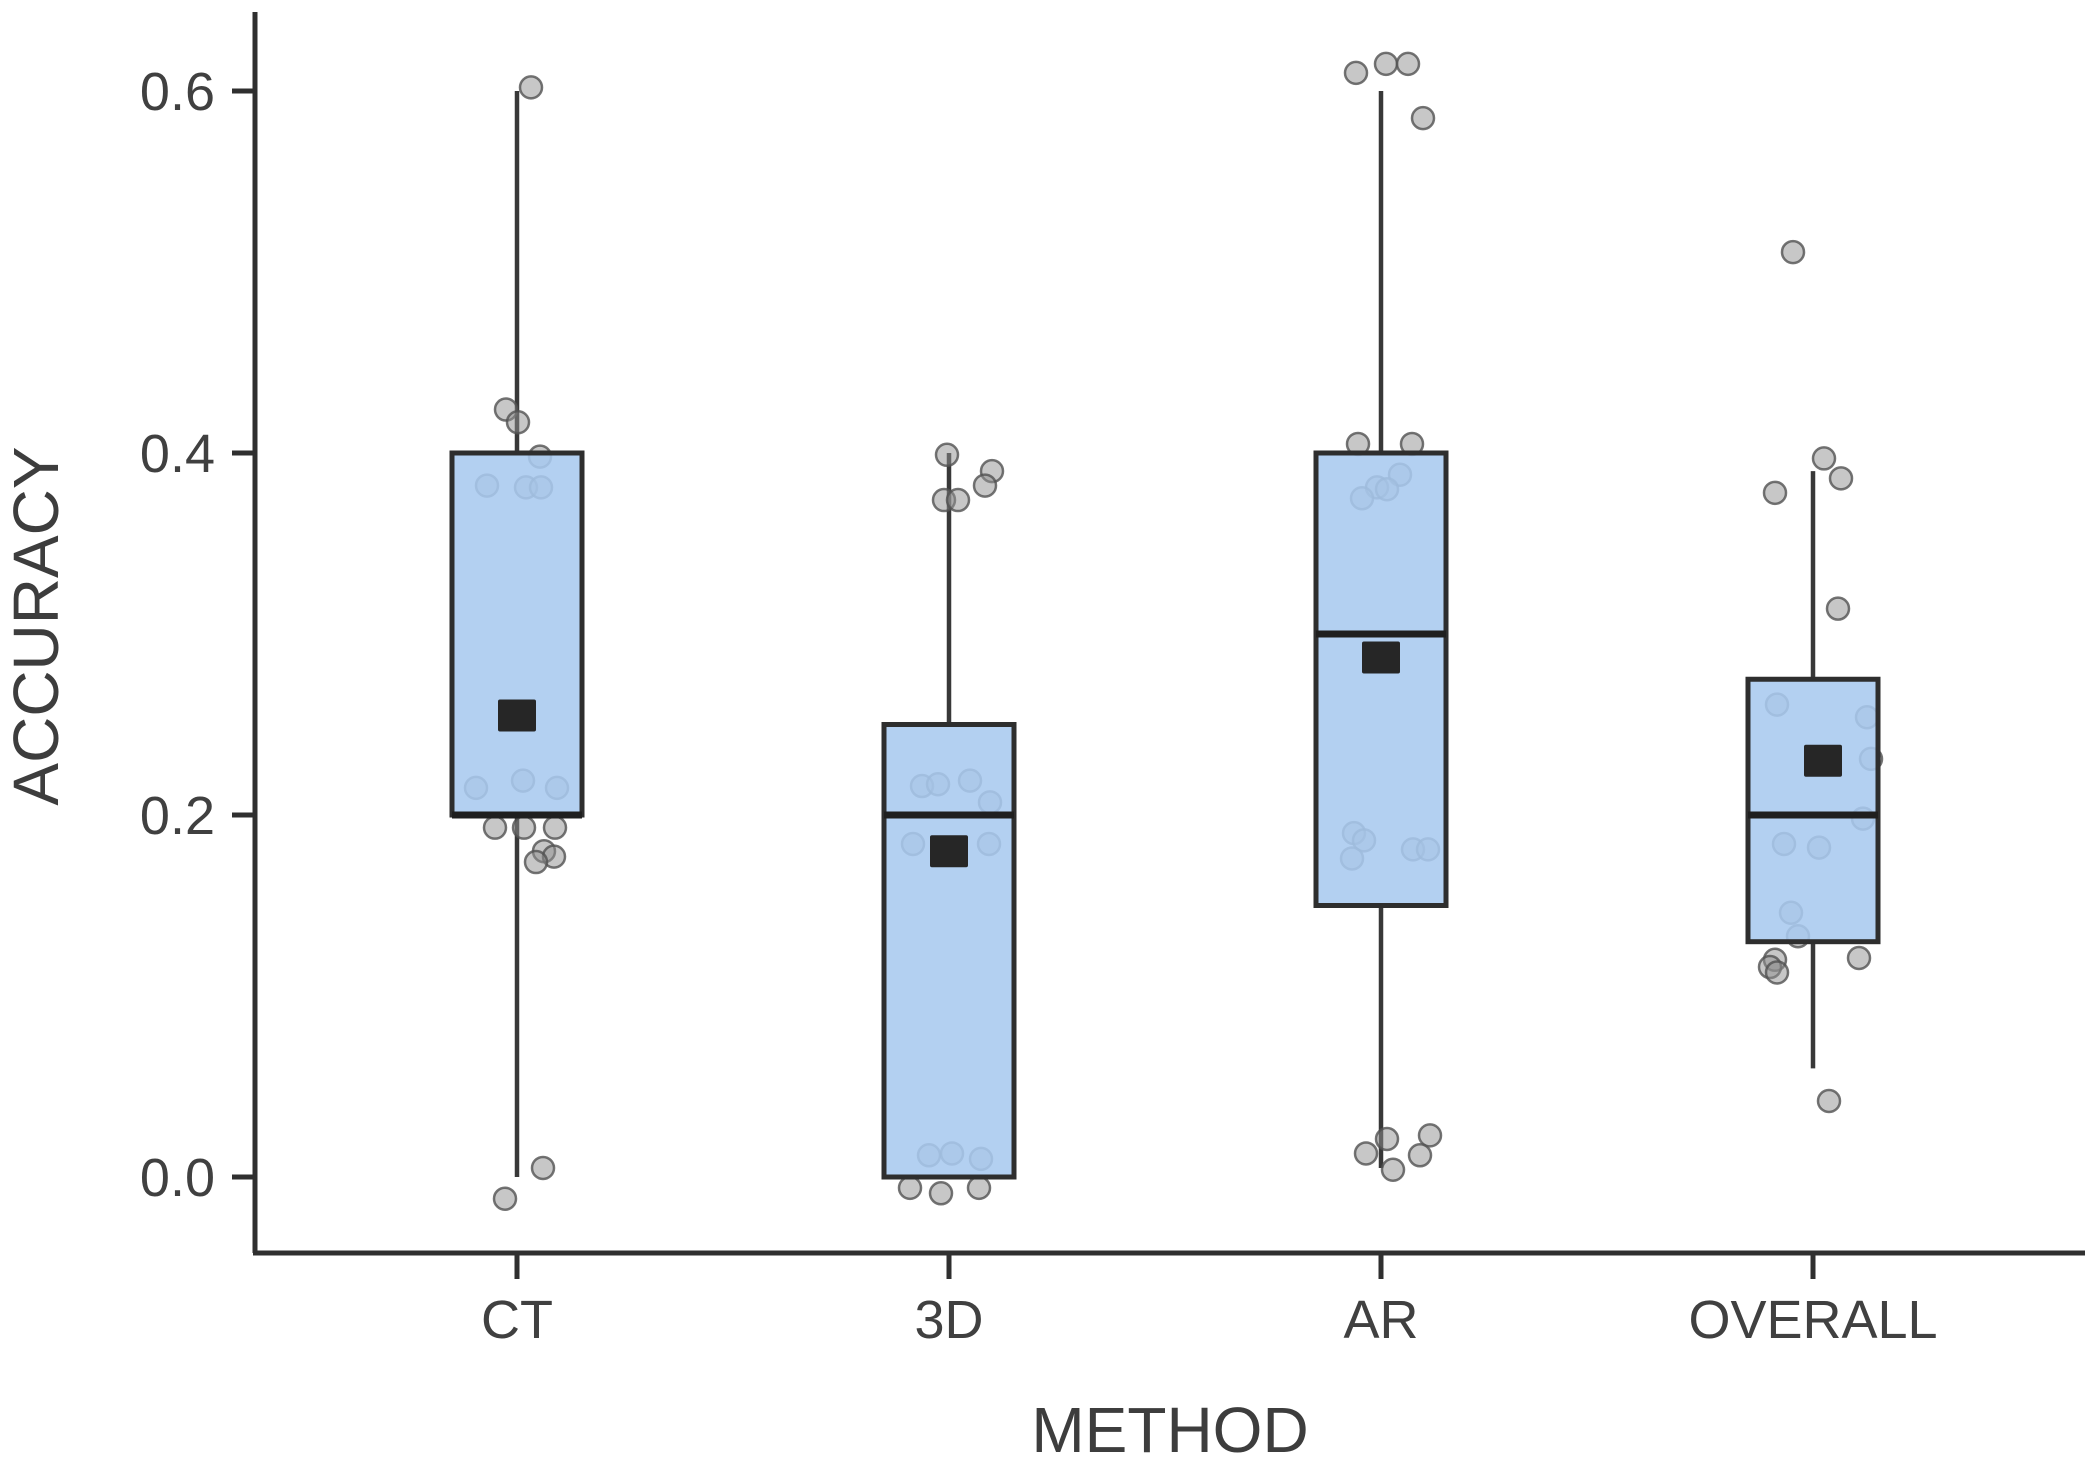 Image resolution: width=2090 pixels, height=1480 pixels. What do you see at coordinates (1381, 679) in the screenshot?
I see `box-ar` at bounding box center [1381, 679].